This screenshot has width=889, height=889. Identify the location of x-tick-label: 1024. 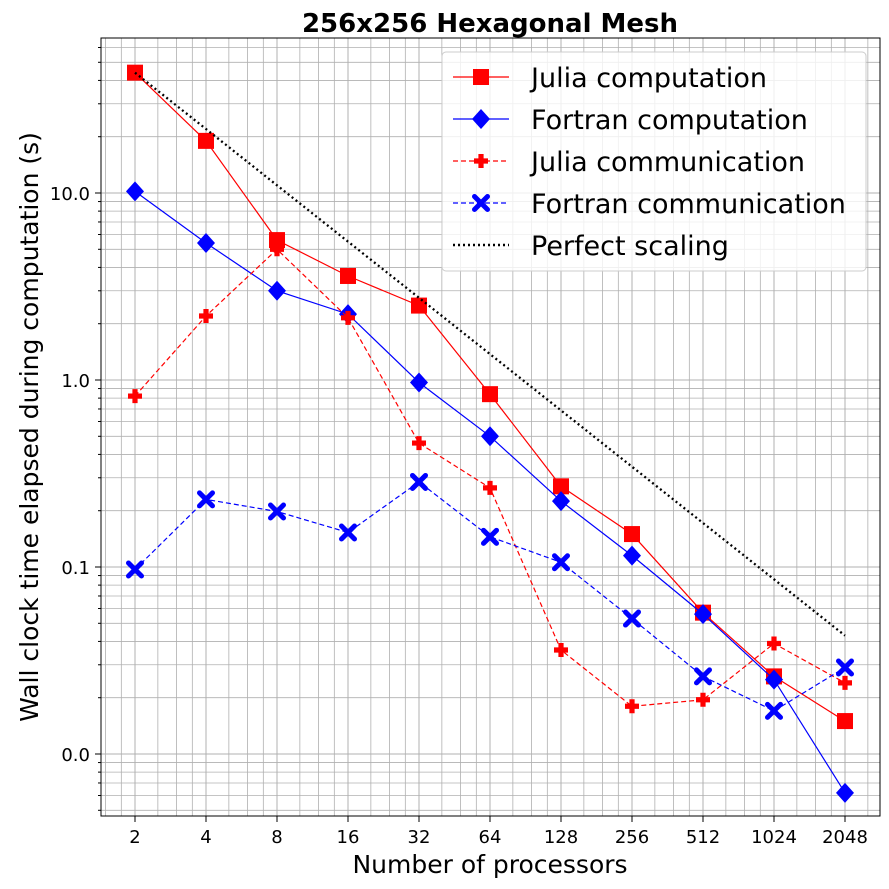
(774, 837).